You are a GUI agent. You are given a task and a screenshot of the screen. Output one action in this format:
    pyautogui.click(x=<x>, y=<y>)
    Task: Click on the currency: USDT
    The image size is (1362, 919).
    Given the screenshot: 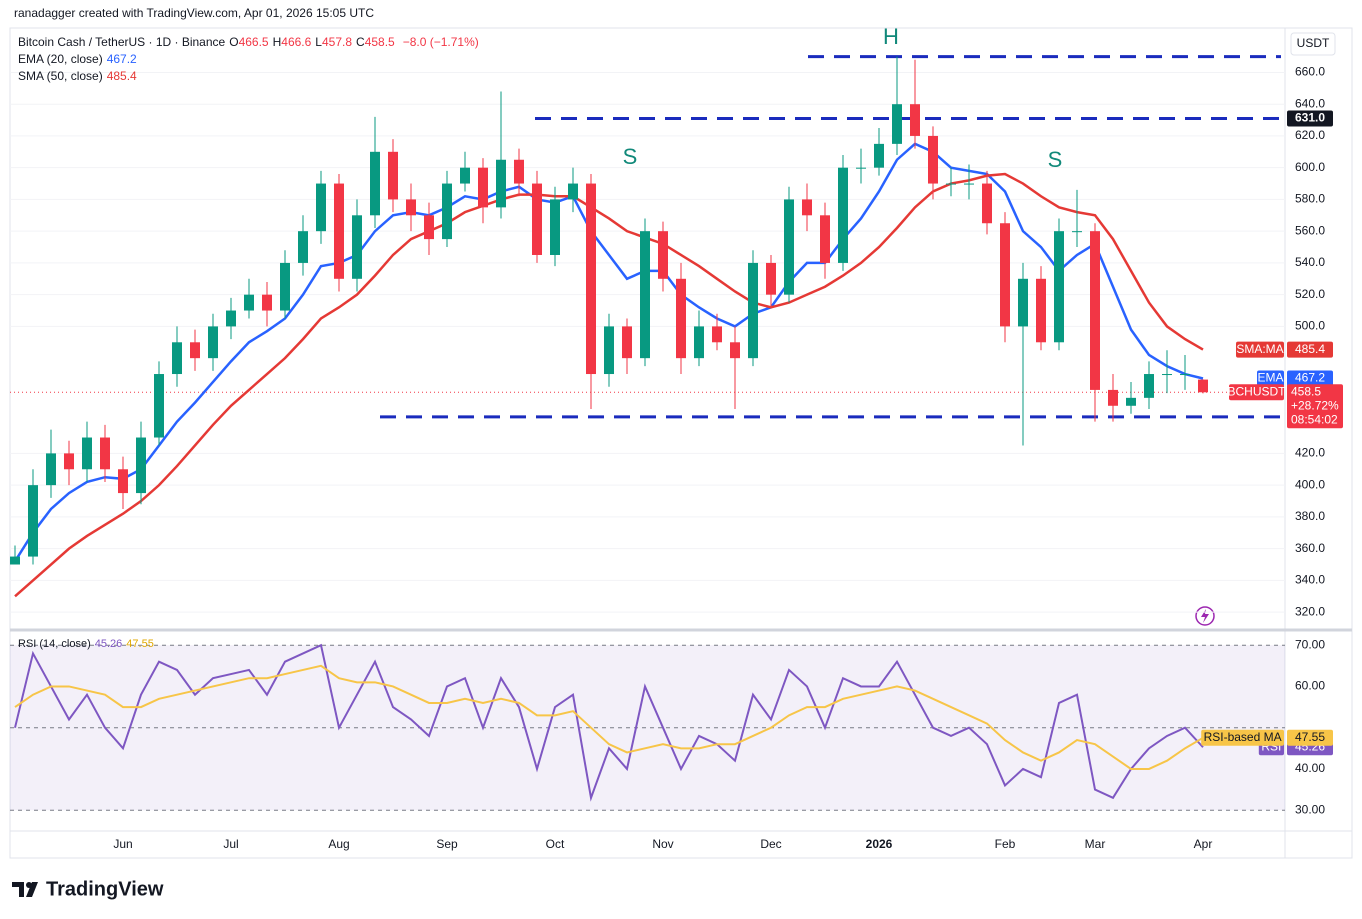 What is the action you would take?
    pyautogui.click(x=1313, y=43)
    